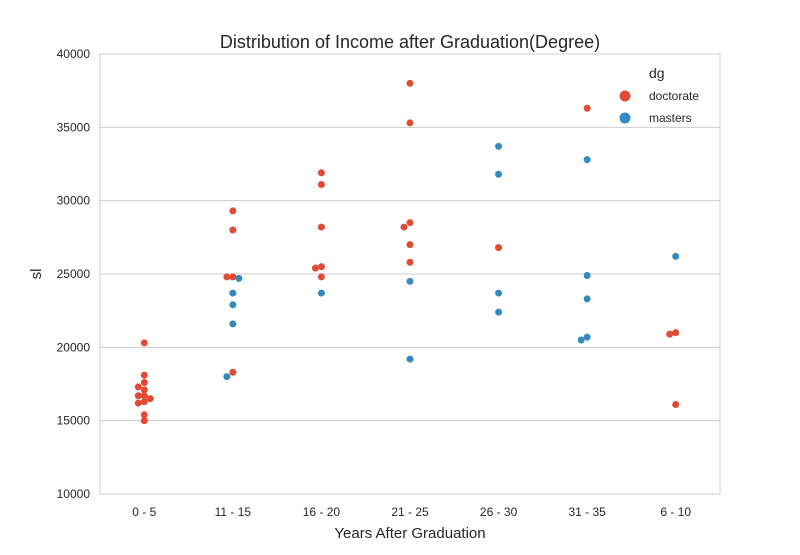 The image size is (800, 555). What do you see at coordinates (670, 118) in the screenshot?
I see `legend-label-masters: masters` at bounding box center [670, 118].